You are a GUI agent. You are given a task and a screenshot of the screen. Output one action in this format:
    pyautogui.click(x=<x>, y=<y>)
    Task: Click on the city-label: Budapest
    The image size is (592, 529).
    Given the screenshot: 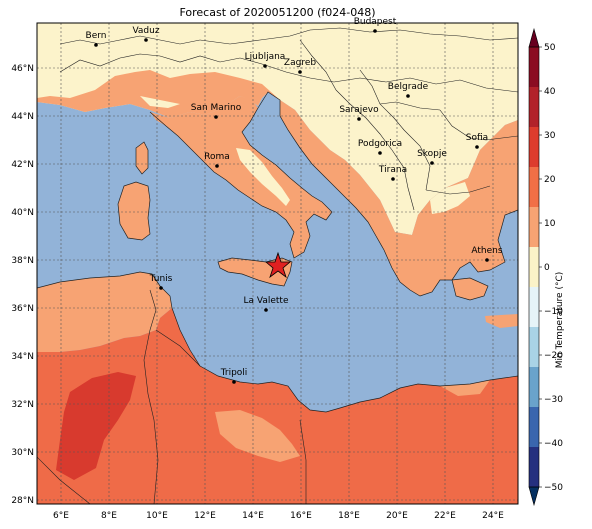 What is the action you would take?
    pyautogui.click(x=375, y=22)
    